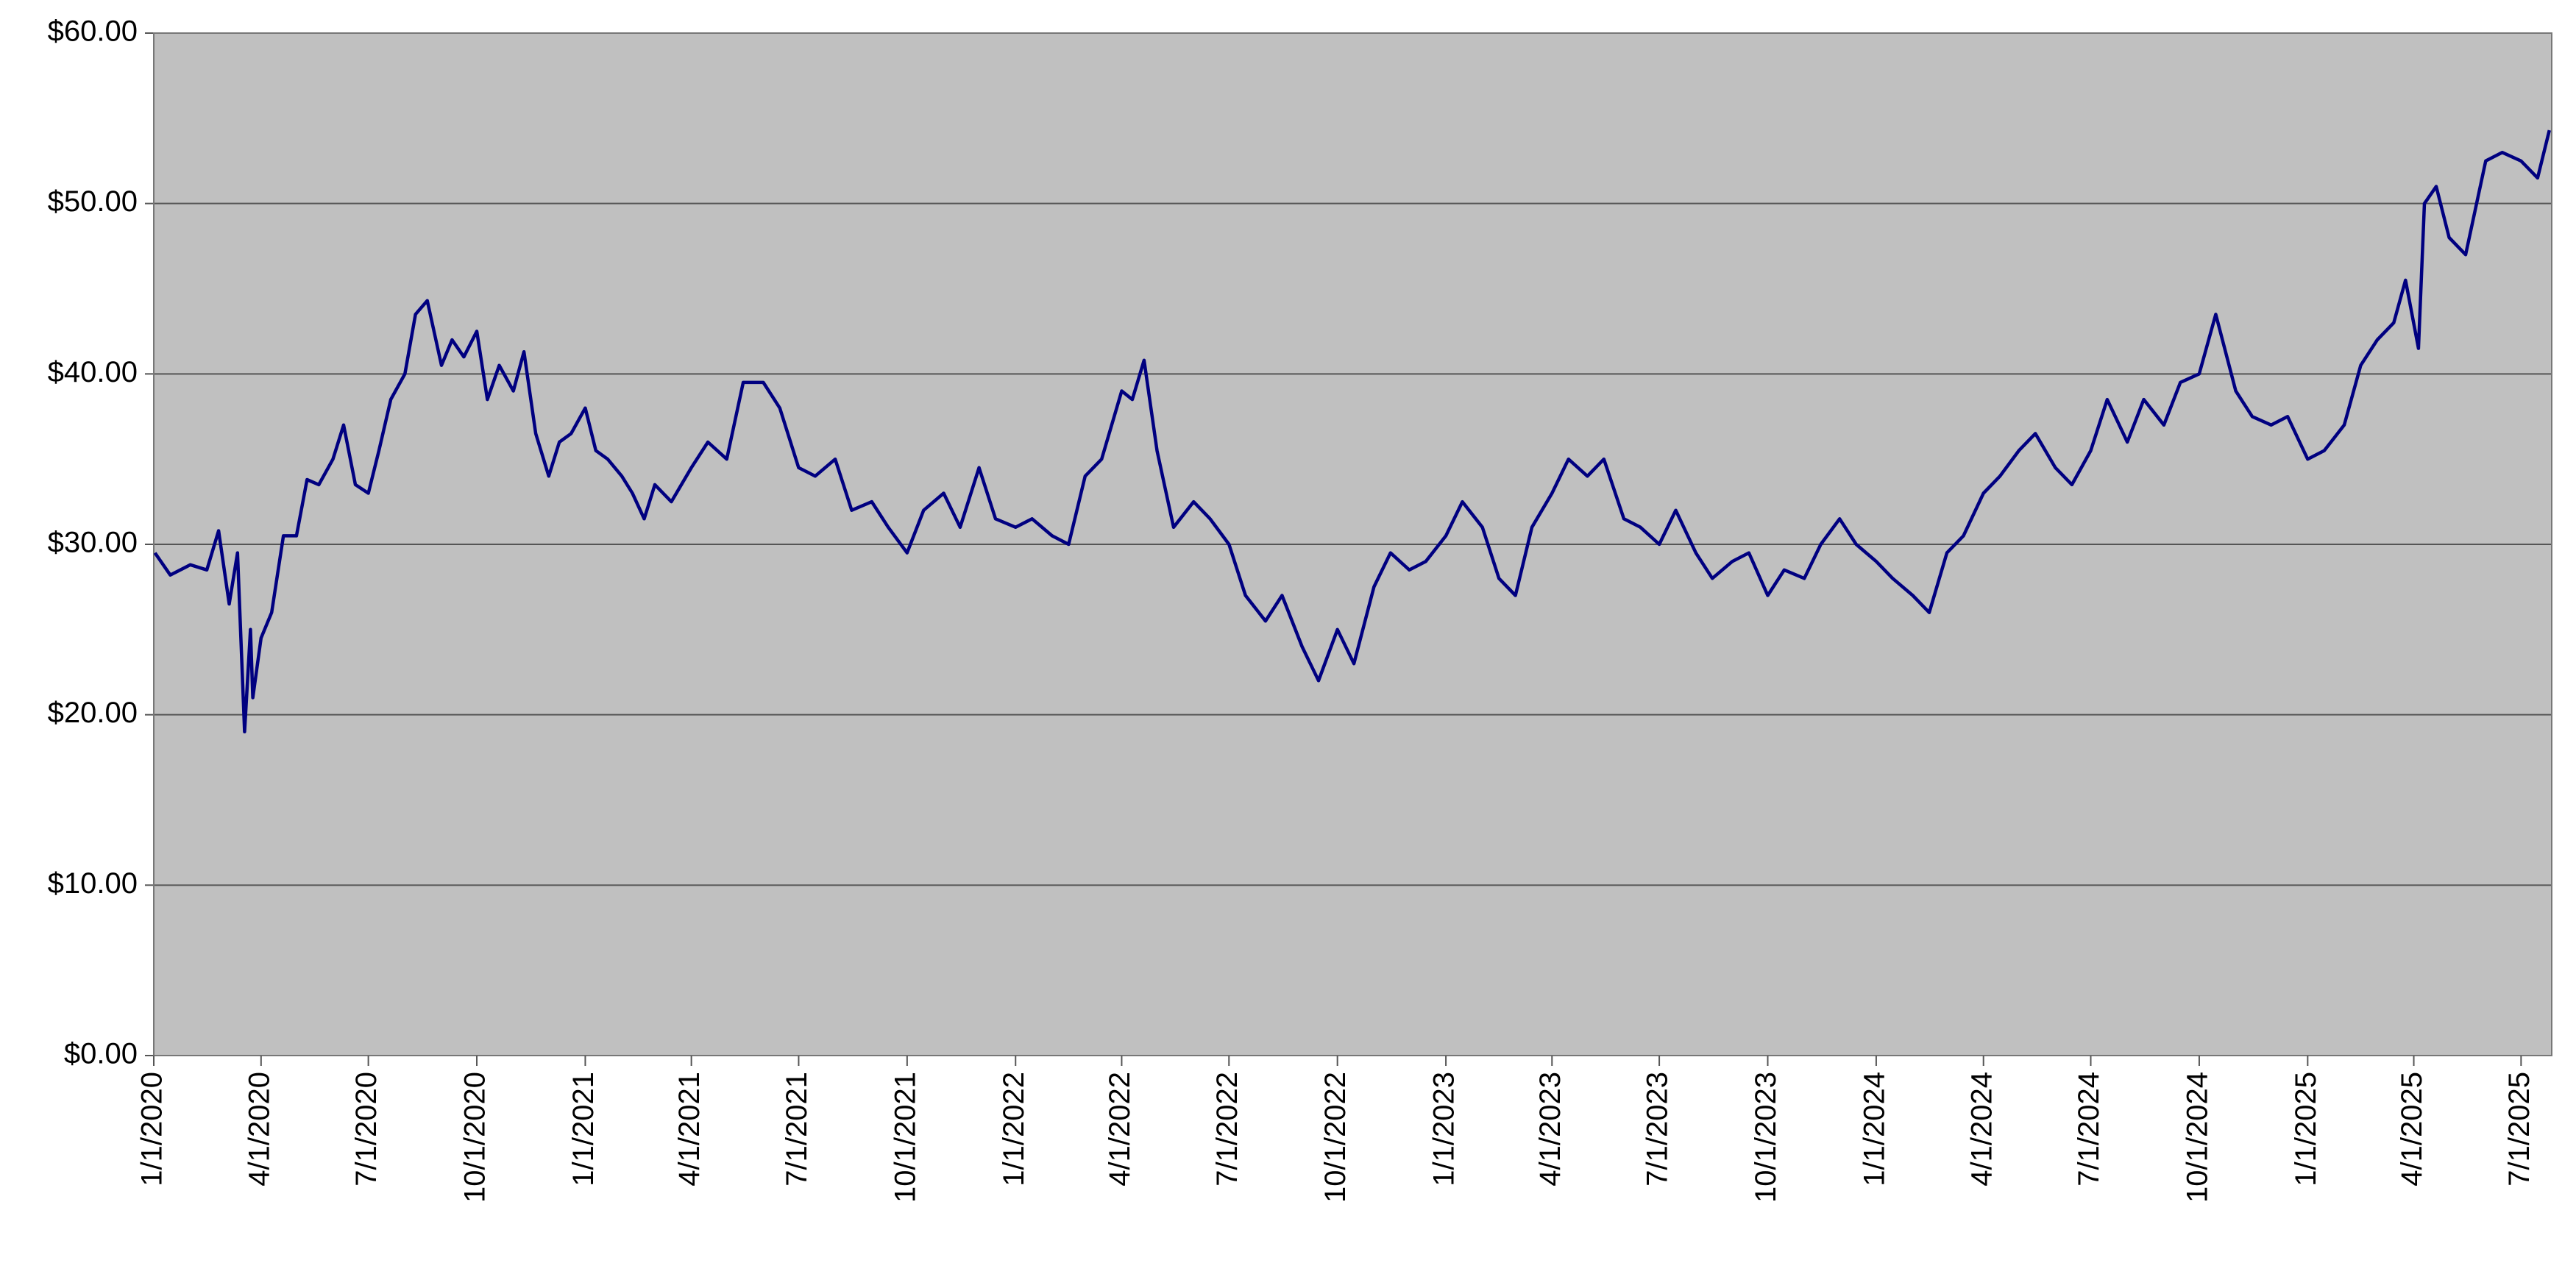  I want to click on x-tick-label: 10/1/2021, so click(905, 1137).